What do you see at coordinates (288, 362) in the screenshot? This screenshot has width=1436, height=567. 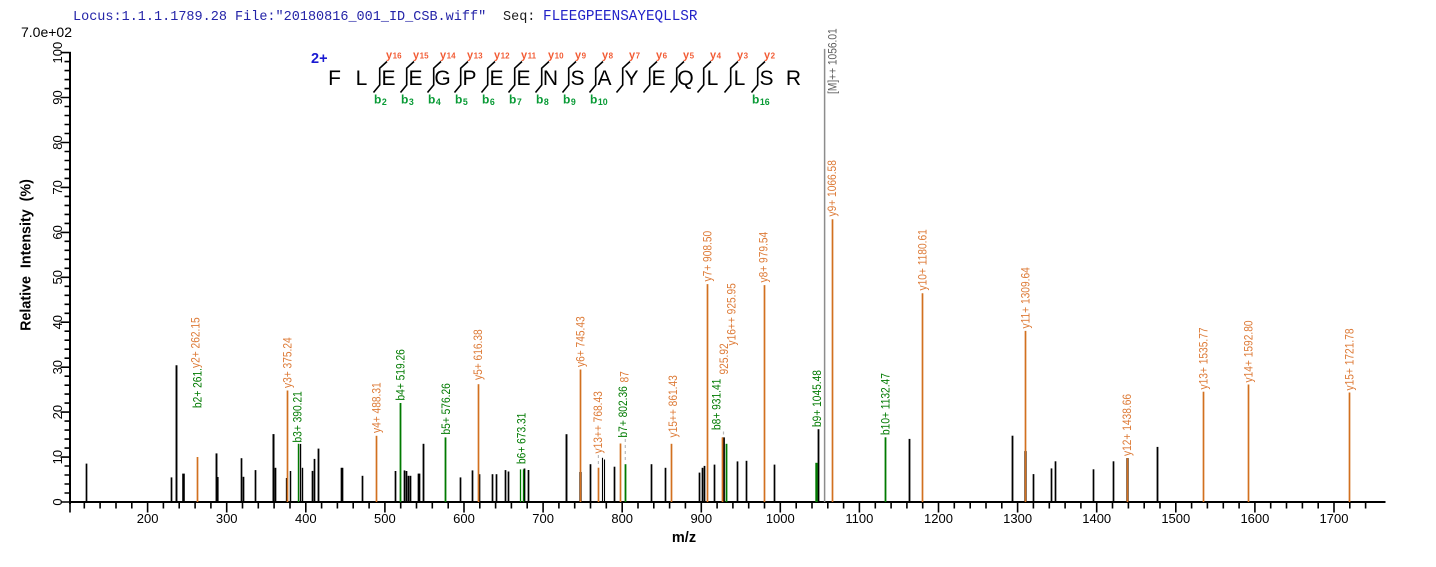 I see `svg-text: y3+ 375.24` at bounding box center [288, 362].